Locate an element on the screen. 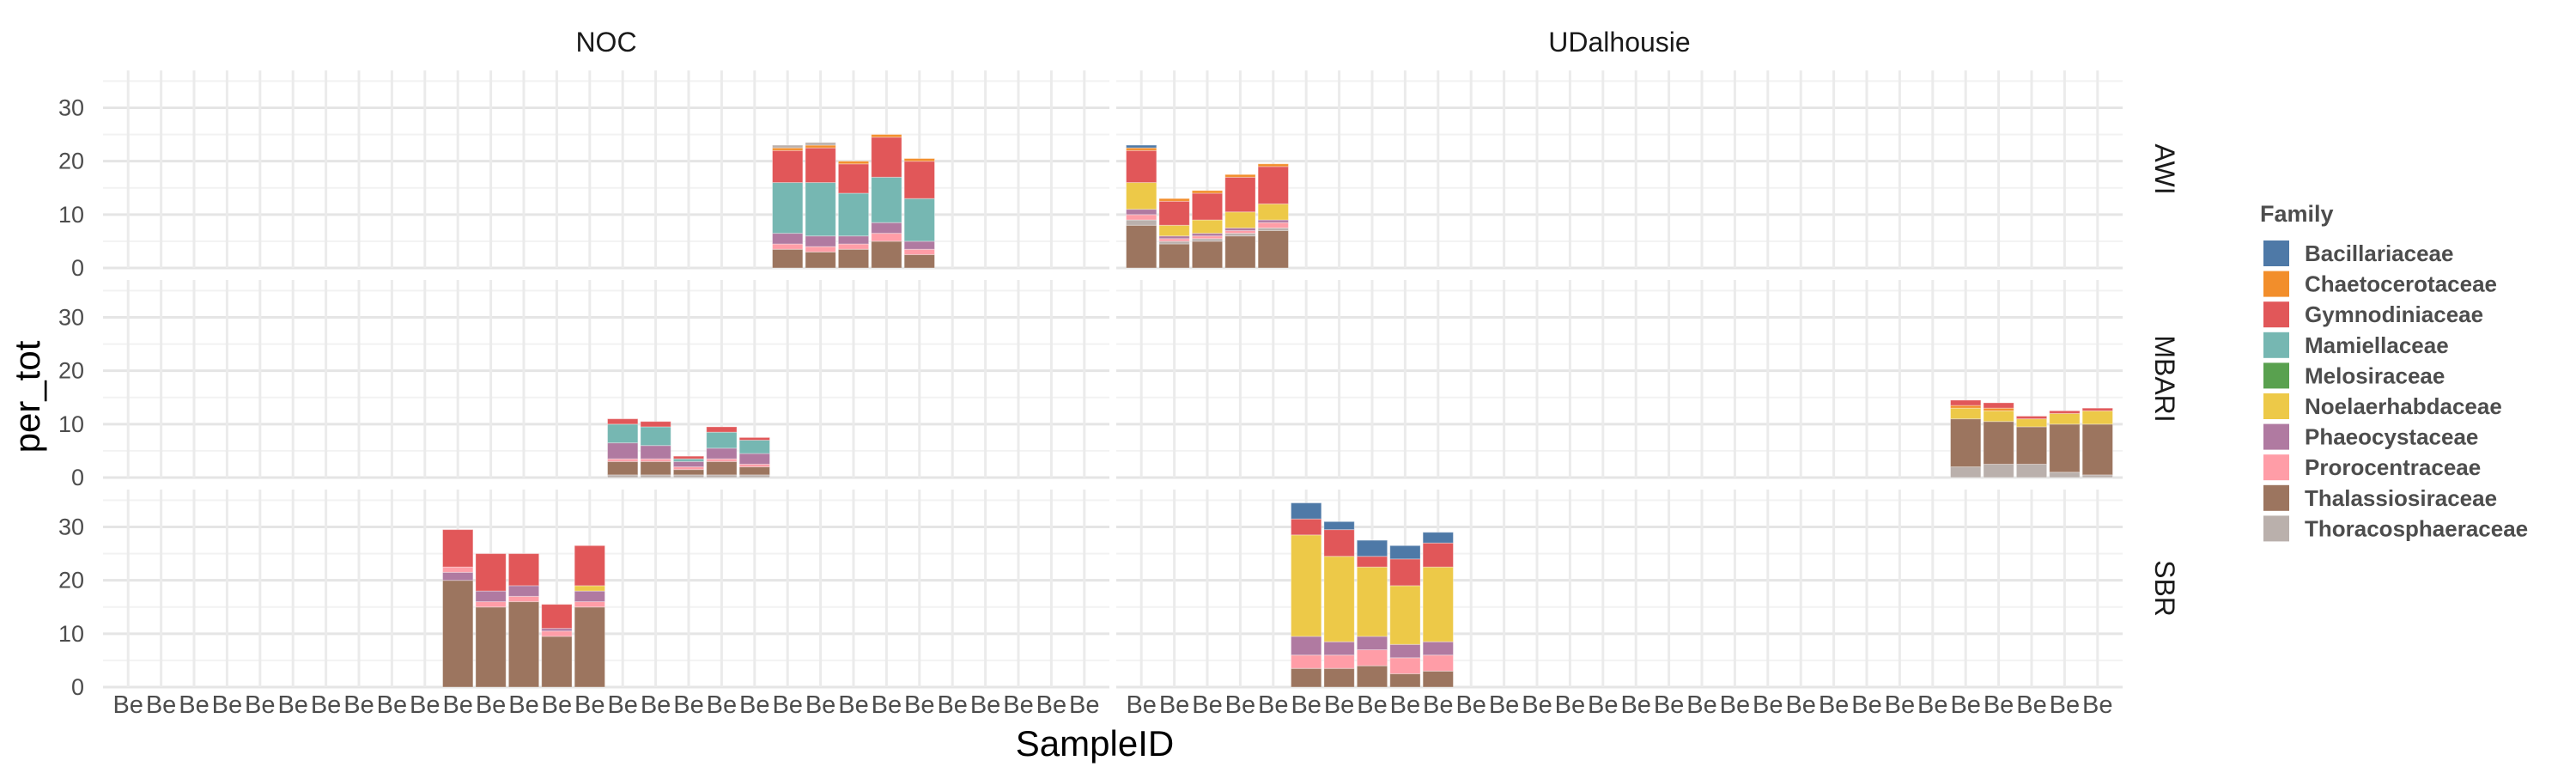 This screenshot has width=2576, height=773. legend-label: Mamiellaceae is located at coordinates (2377, 345).